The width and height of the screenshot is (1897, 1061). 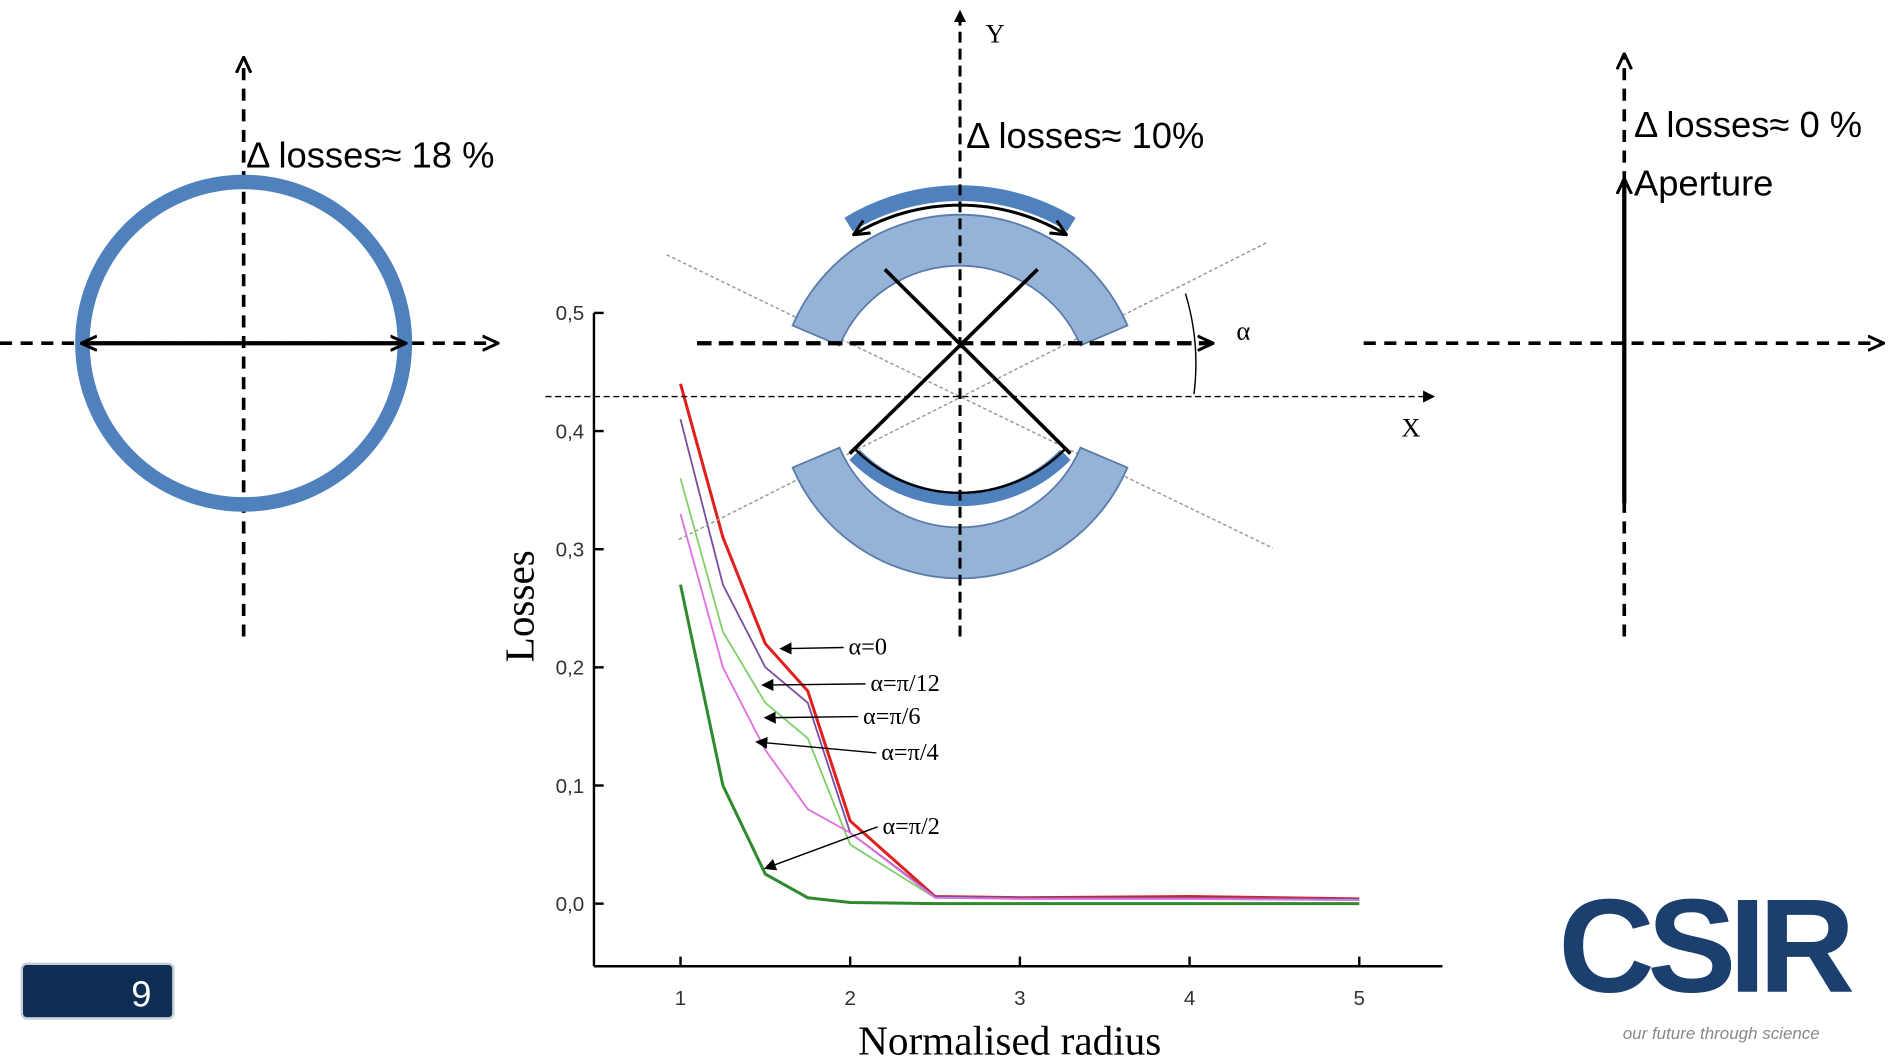 What do you see at coordinates (570, 668) in the screenshot?
I see `y-tick-label: 0,2` at bounding box center [570, 668].